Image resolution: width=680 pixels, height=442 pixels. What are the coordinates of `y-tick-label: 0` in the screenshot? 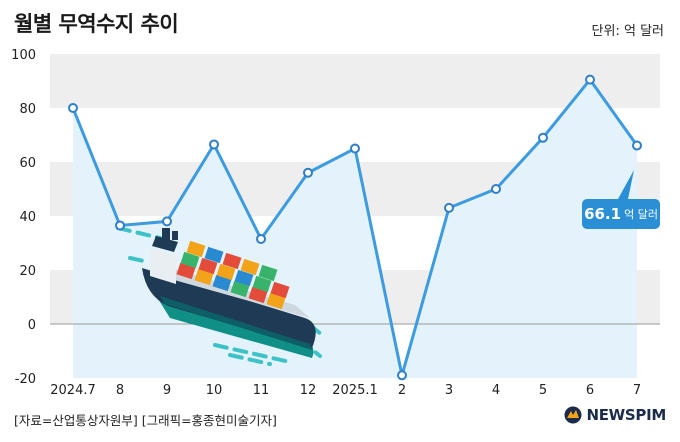 It's located at (32, 325).